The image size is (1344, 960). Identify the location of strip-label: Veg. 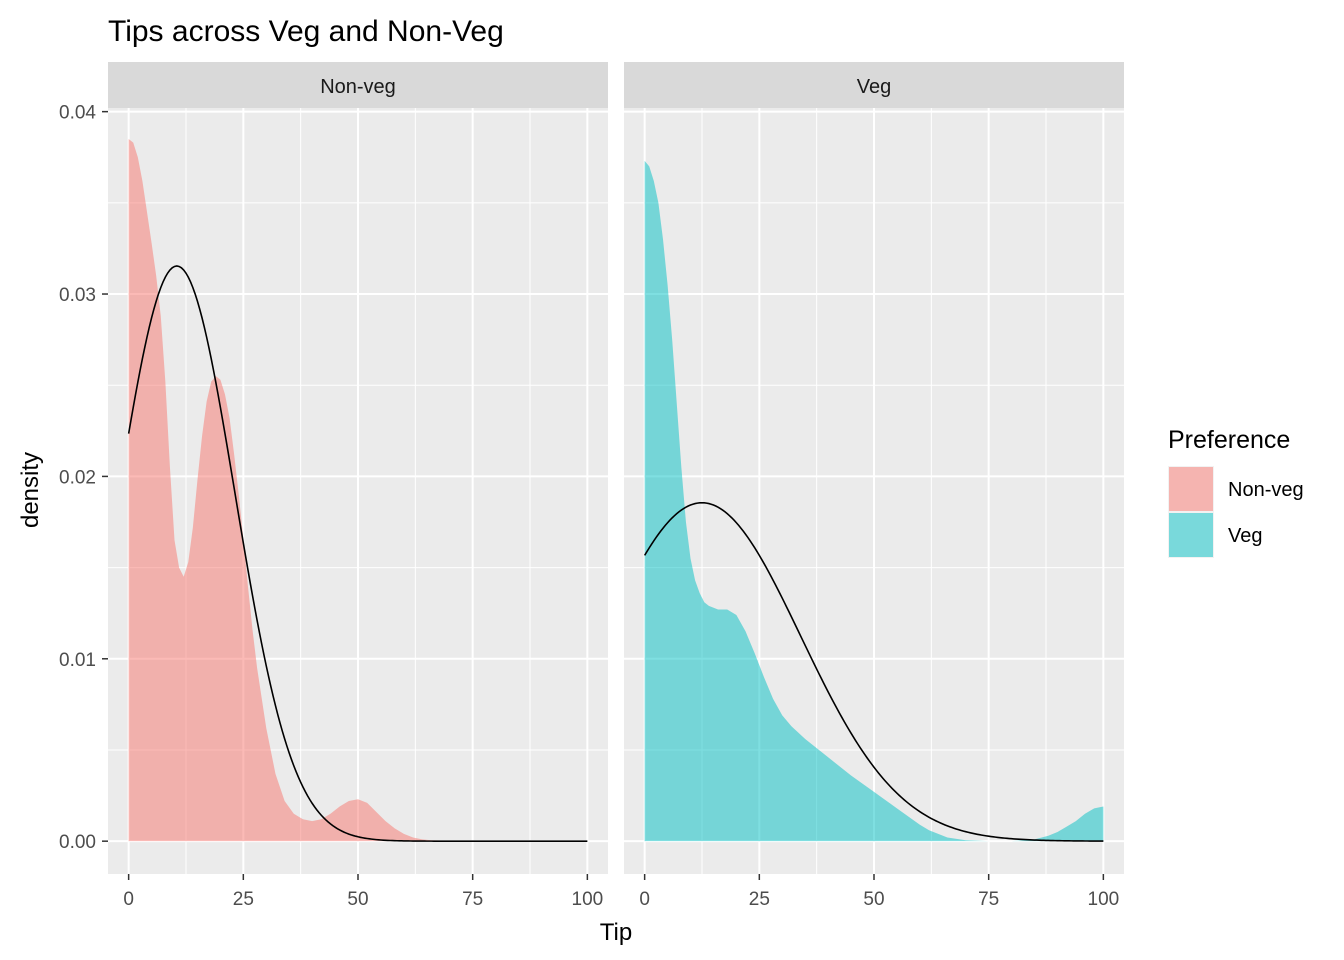
(874, 87).